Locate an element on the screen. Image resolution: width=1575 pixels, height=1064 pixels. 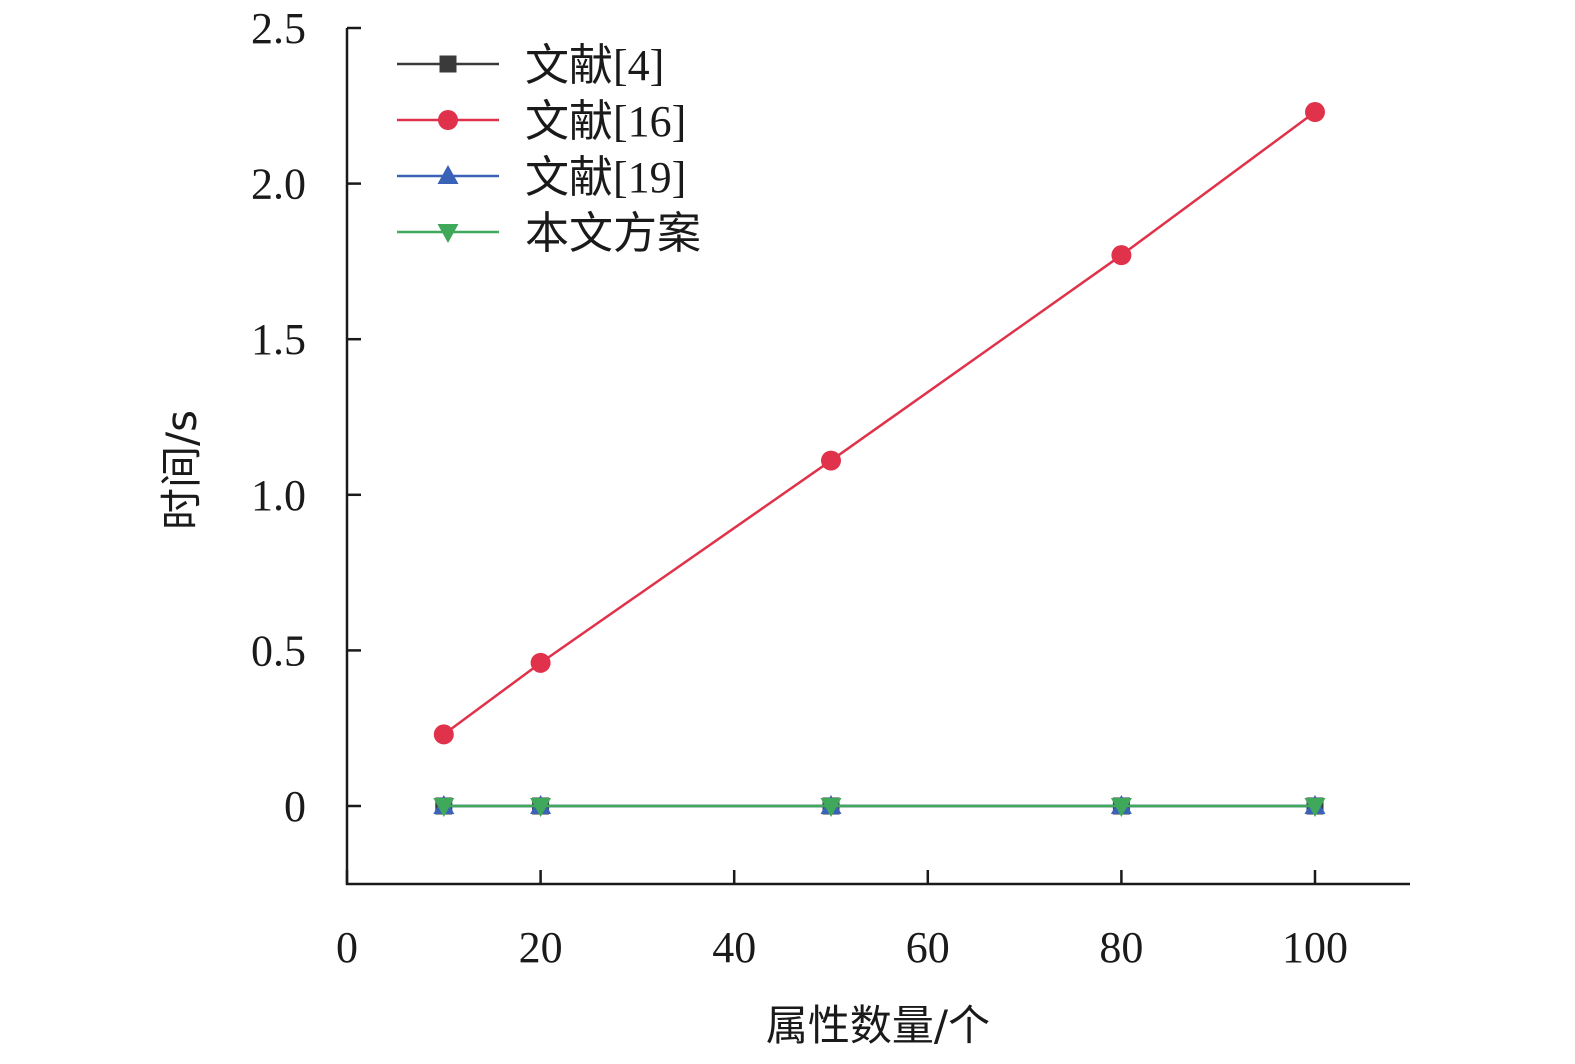
x-tick-label: 0 is located at coordinates (347, 947).